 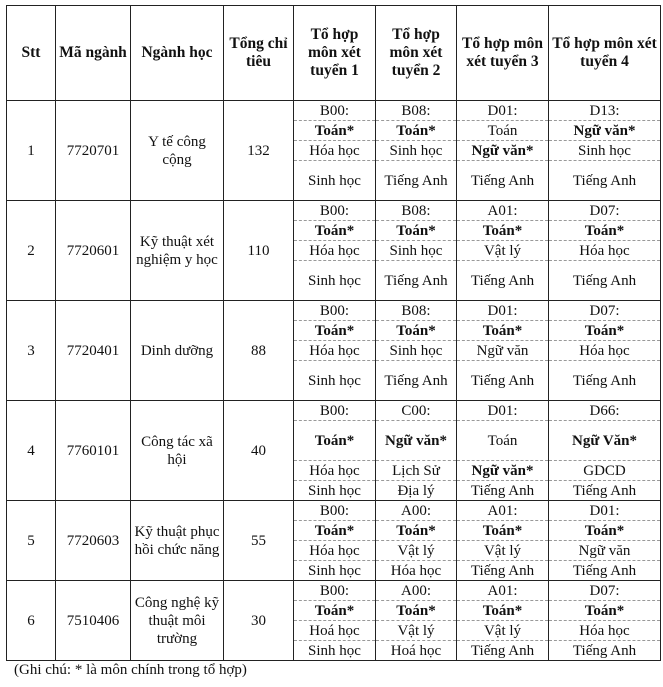 What do you see at coordinates (31, 450) in the screenshot?
I see `stt-cell: 4` at bounding box center [31, 450].